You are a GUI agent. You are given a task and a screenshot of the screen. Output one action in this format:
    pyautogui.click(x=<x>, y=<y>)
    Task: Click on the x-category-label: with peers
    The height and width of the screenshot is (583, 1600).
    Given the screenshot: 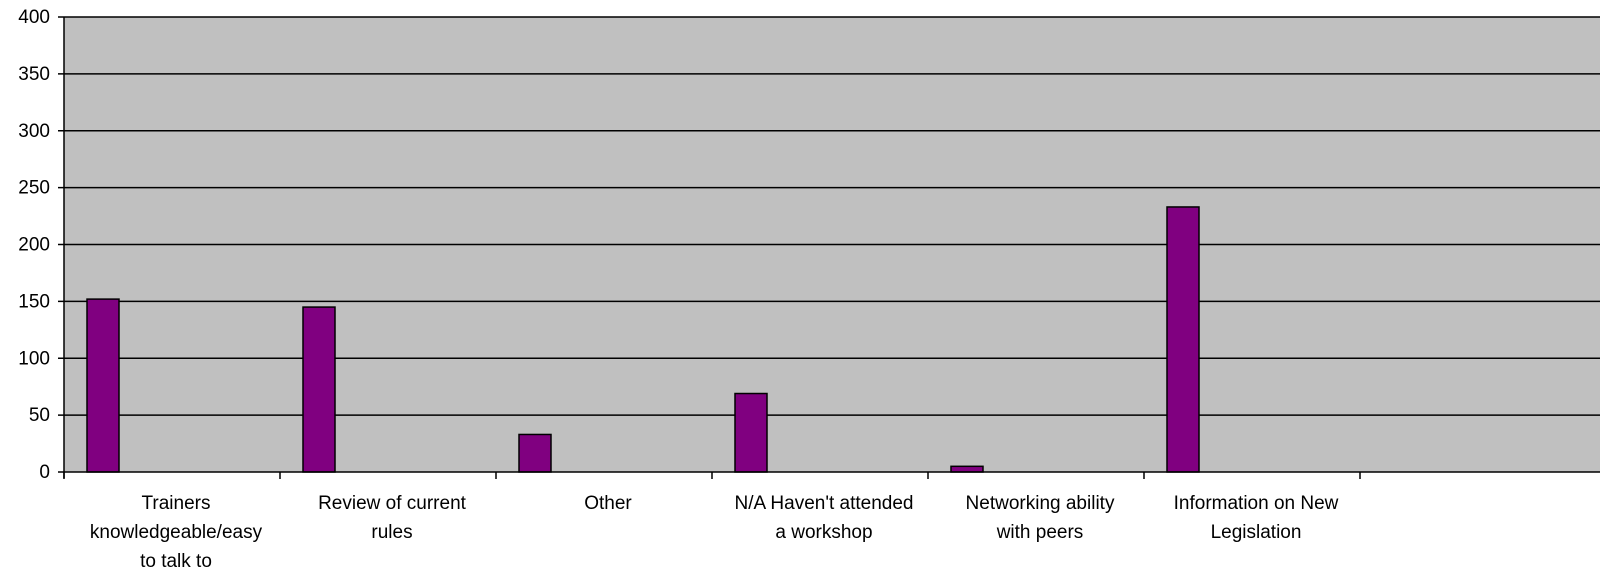 What is the action you would take?
    pyautogui.click(x=1040, y=532)
    